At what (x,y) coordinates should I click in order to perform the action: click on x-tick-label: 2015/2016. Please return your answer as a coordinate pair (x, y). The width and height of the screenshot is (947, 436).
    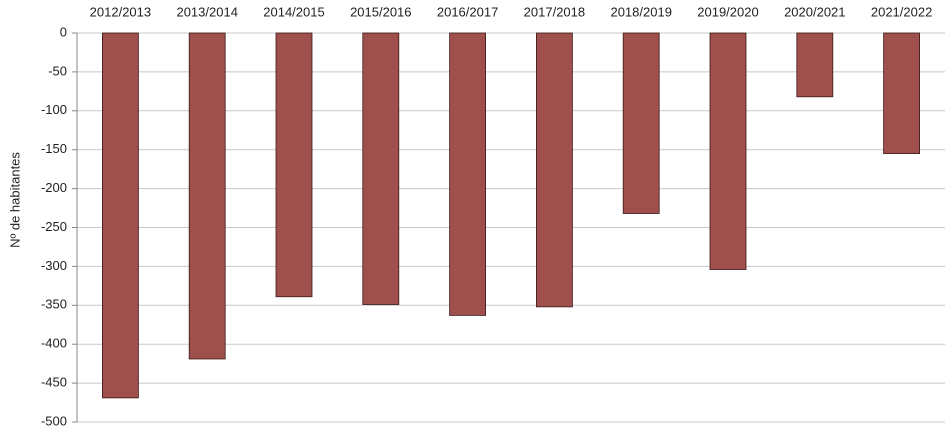
    Looking at the image, I should click on (380, 11).